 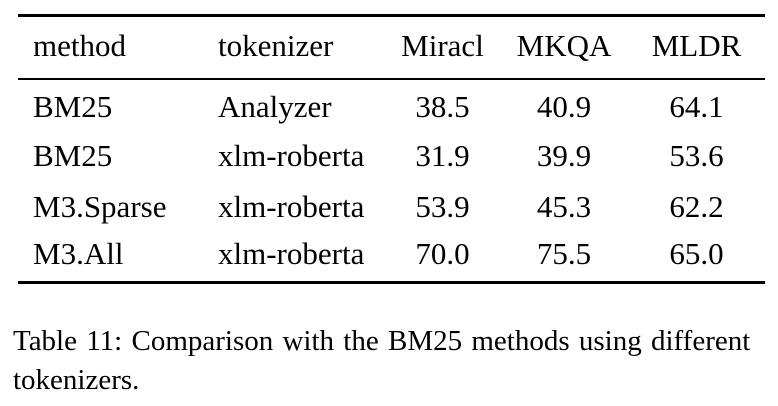 What do you see at coordinates (391, 155) in the screenshot?
I see `table-row: BM25 xlm-roberta 31.9 39.9 53.6` at bounding box center [391, 155].